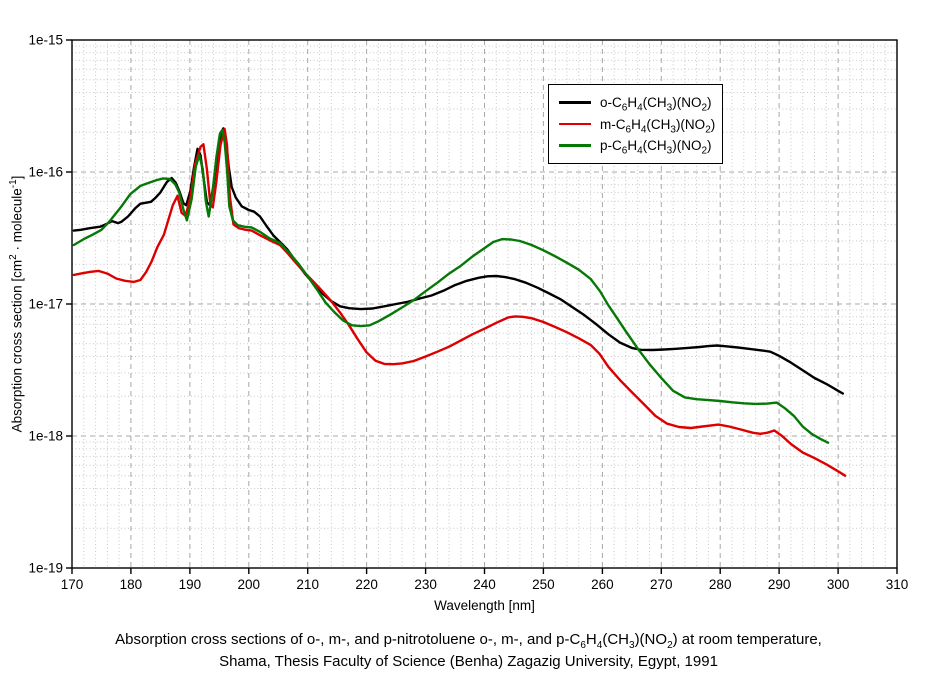 Image resolution: width=937 pixels, height=676 pixels. Describe the element at coordinates (190, 584) in the screenshot. I see `x-tick-label: 190` at that location.